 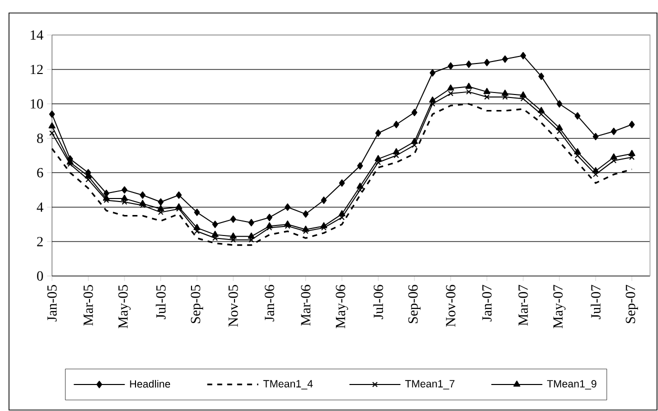 What do you see at coordinates (37, 35) in the screenshot?
I see `y-tick-label: 14` at bounding box center [37, 35].